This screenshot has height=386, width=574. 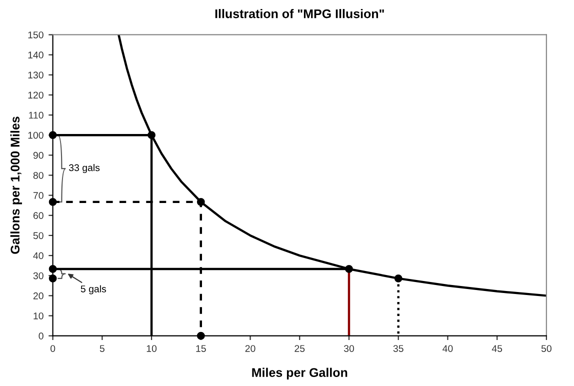 What do you see at coordinates (36, 55) in the screenshot?
I see `y-tick-label: 140` at bounding box center [36, 55].